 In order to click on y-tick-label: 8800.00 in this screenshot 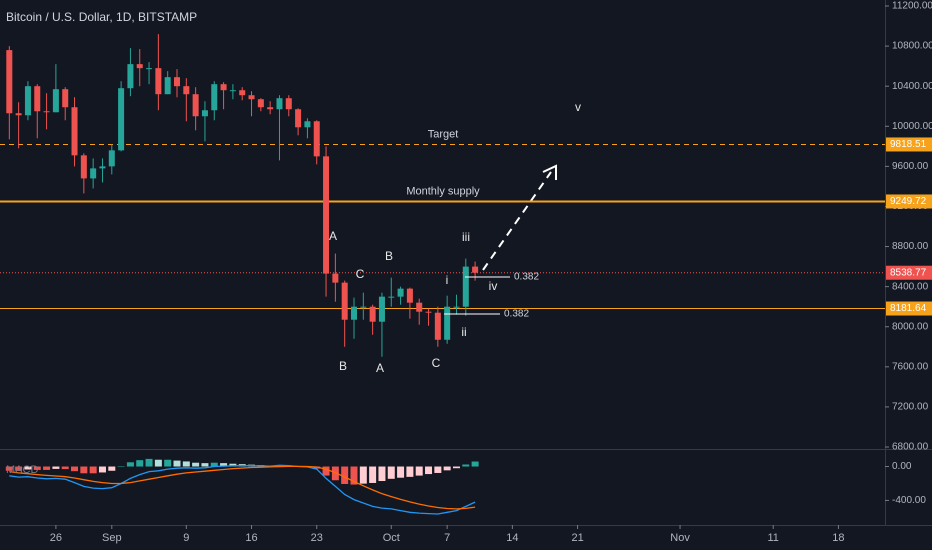, I will do `click(910, 246)`.